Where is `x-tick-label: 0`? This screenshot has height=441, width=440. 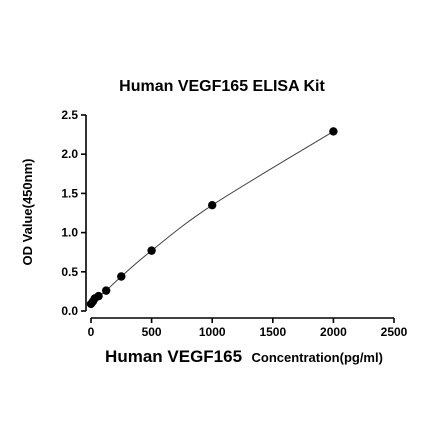 x-tick-label: 0 is located at coordinates (91, 332).